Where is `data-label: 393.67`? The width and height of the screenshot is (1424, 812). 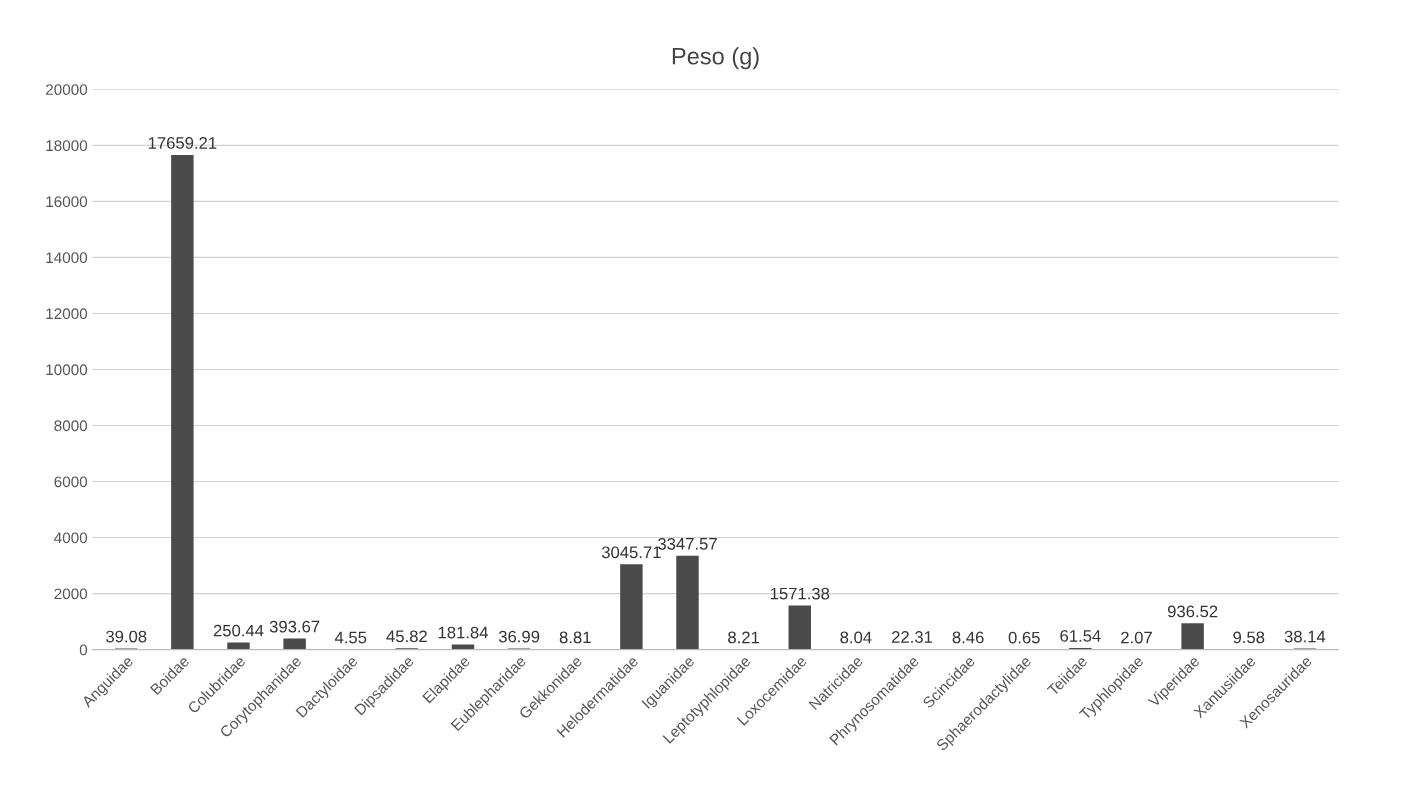 data-label: 393.67 is located at coordinates (294, 626).